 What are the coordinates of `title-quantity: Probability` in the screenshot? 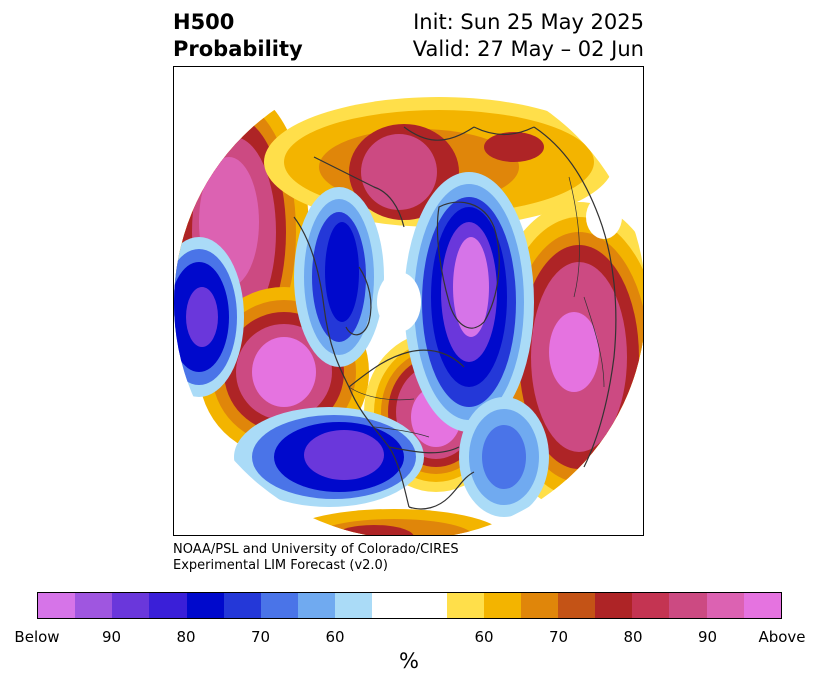 It's located at (238, 49).